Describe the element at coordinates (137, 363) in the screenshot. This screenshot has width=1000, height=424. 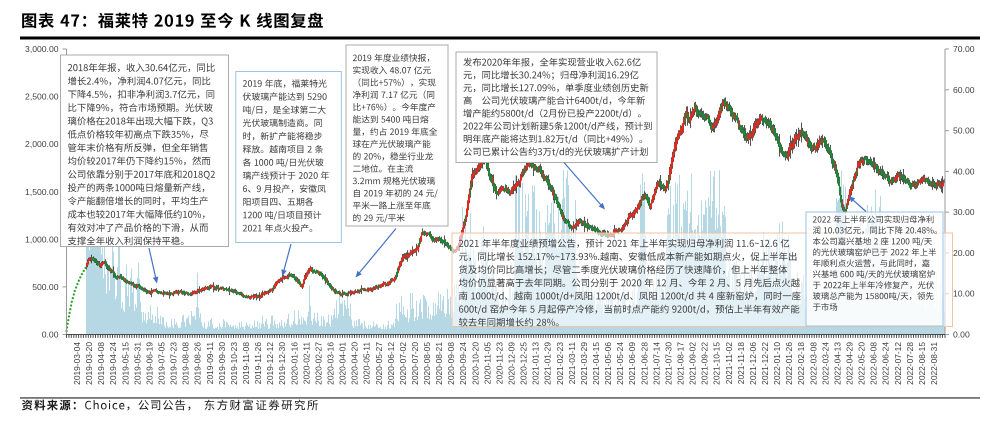
I see `svg-text: 2019-05-31` at that location.